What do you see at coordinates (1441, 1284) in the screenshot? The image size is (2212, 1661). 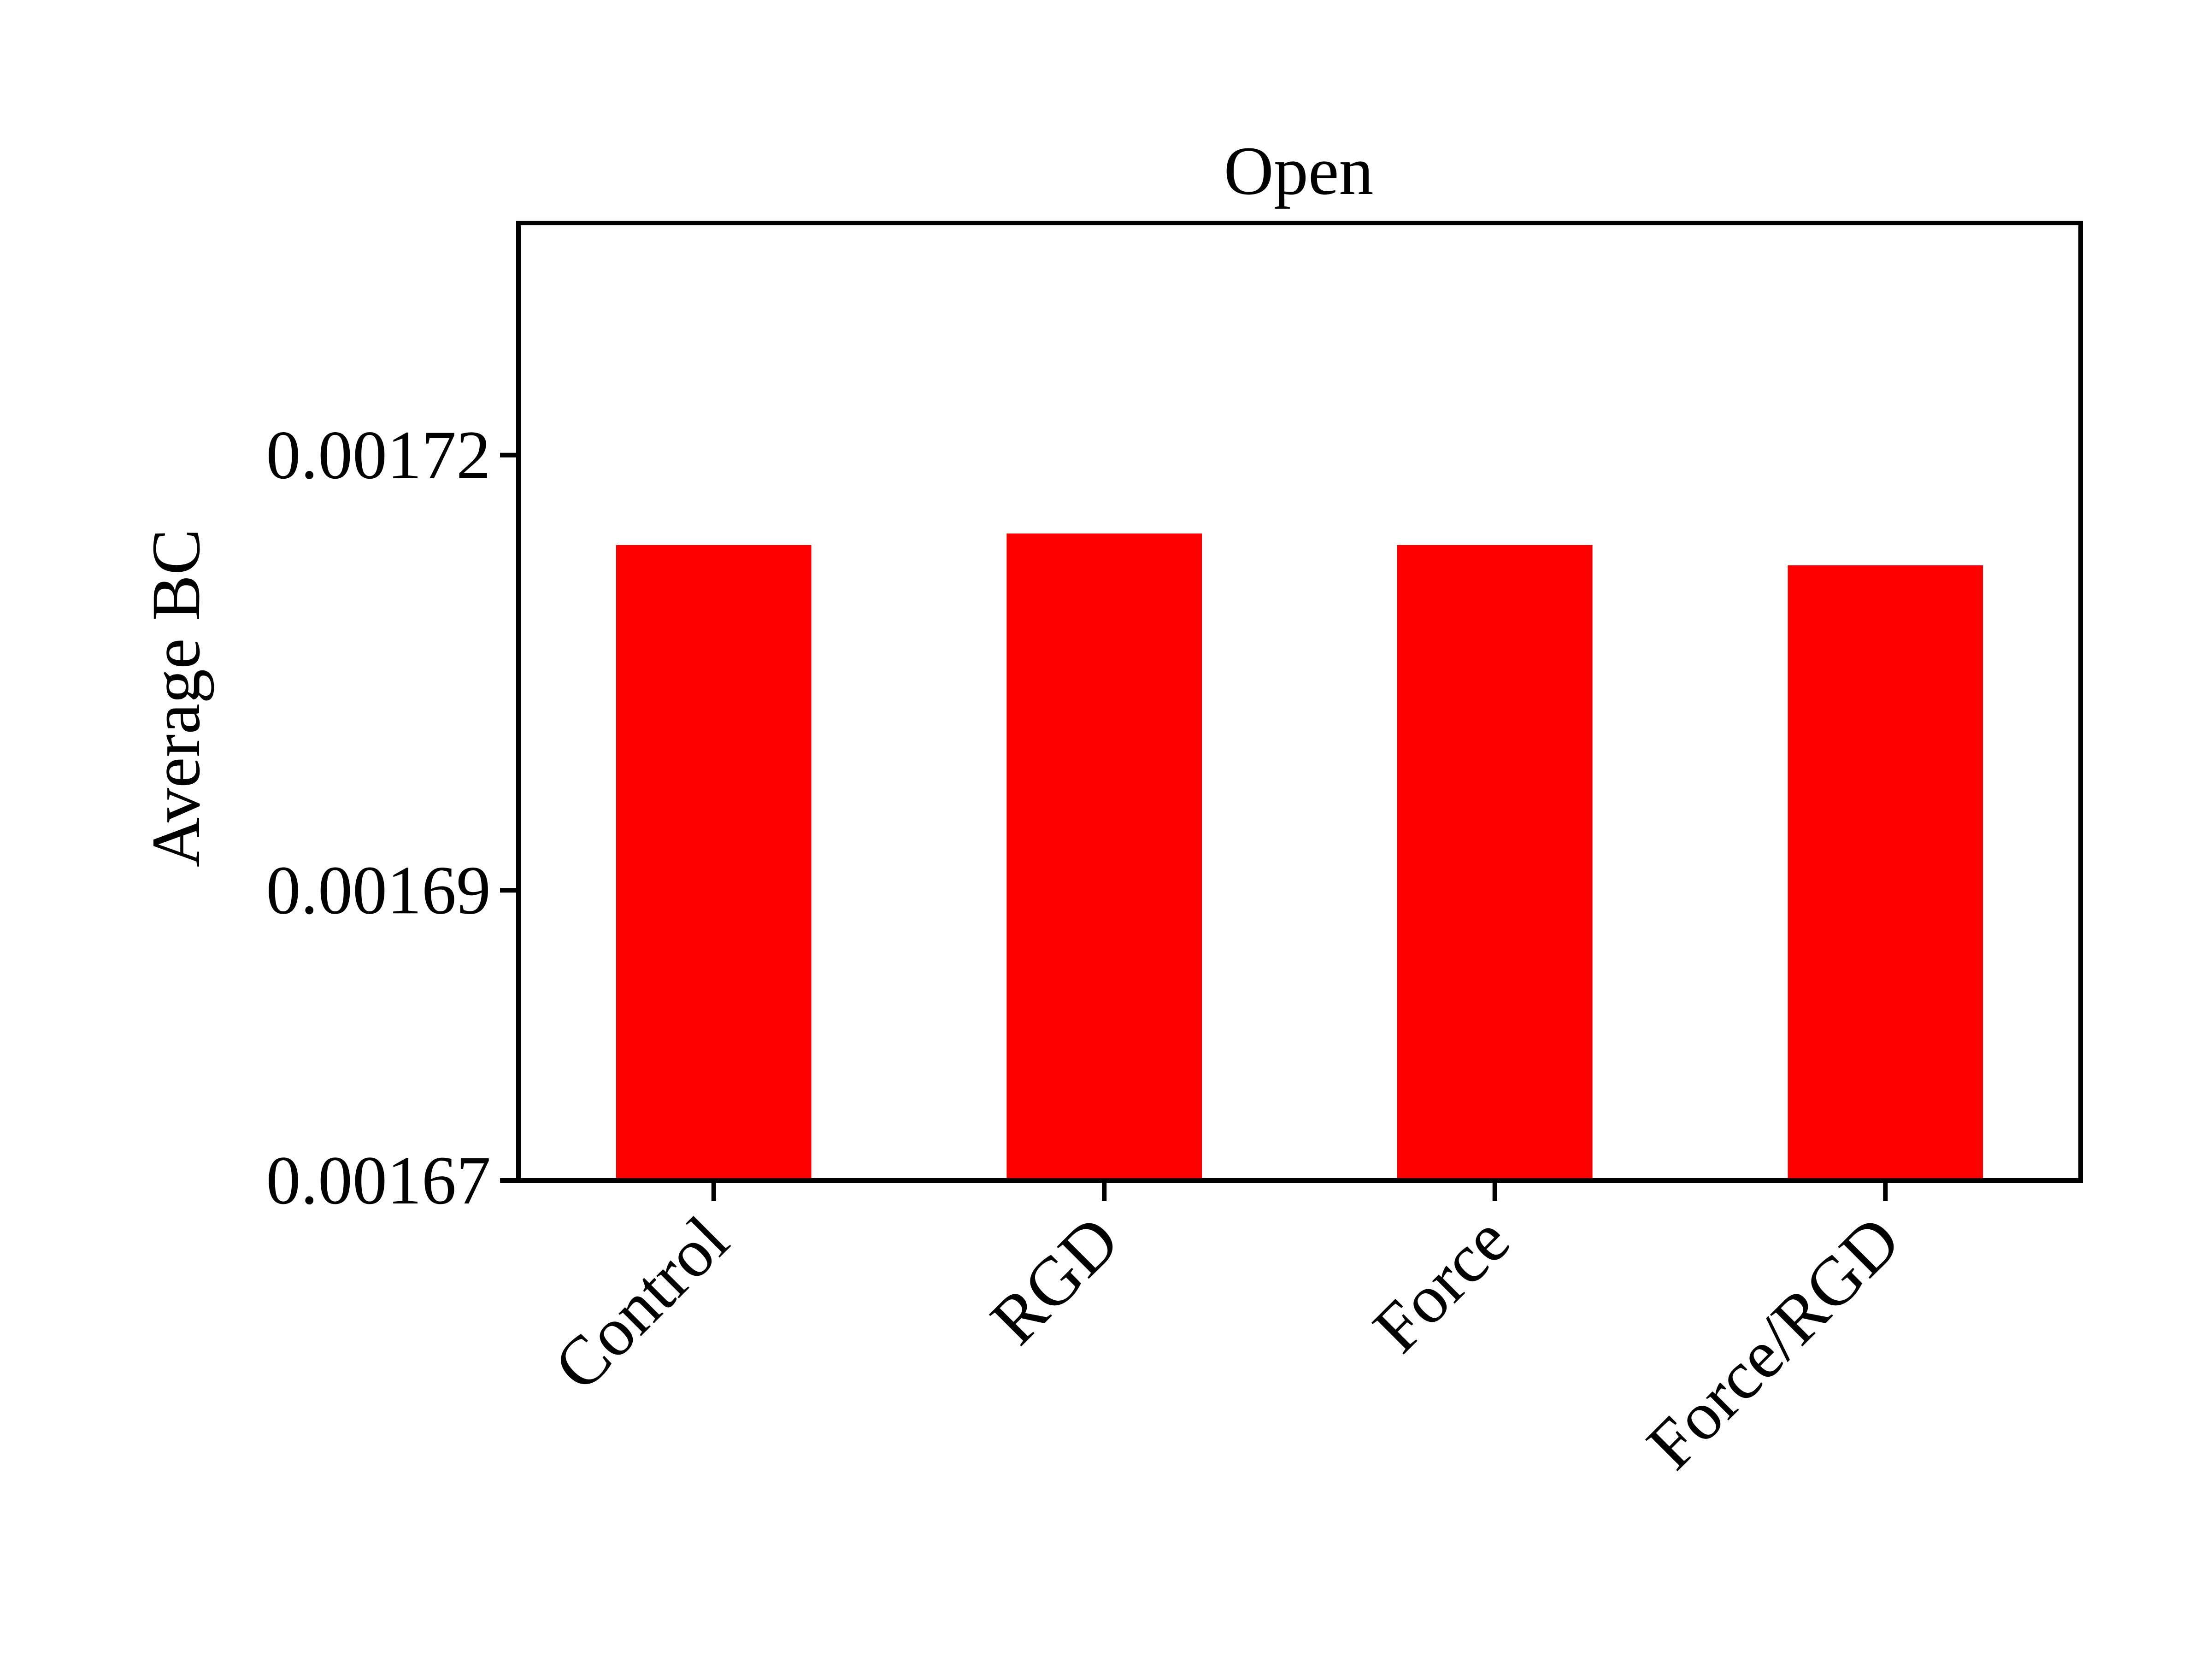 I see `x-tick-label: Force` at bounding box center [1441, 1284].